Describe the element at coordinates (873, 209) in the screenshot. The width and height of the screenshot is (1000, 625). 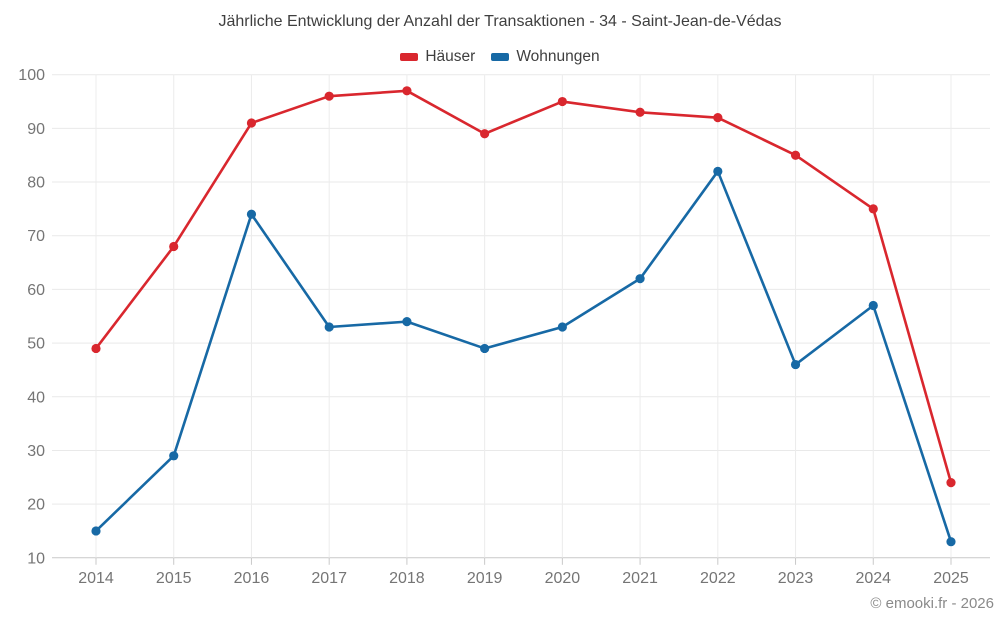
I see `point-häuser-2024` at that location.